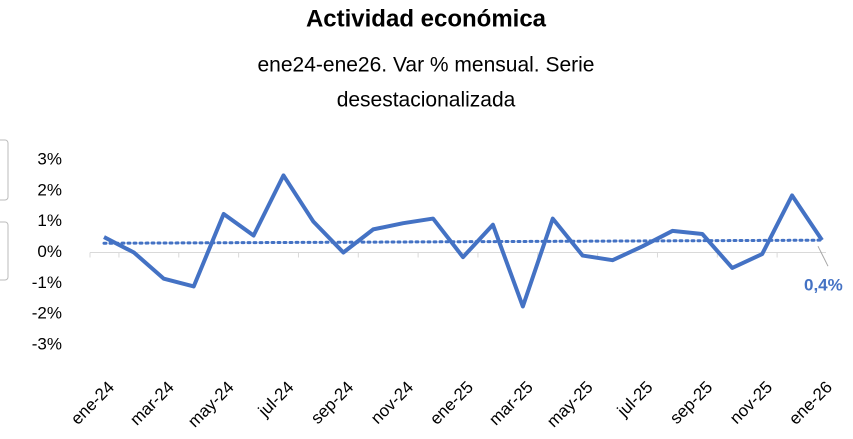  What do you see at coordinates (426, 18) in the screenshot?
I see `chart-title: Actividad económica` at bounding box center [426, 18].